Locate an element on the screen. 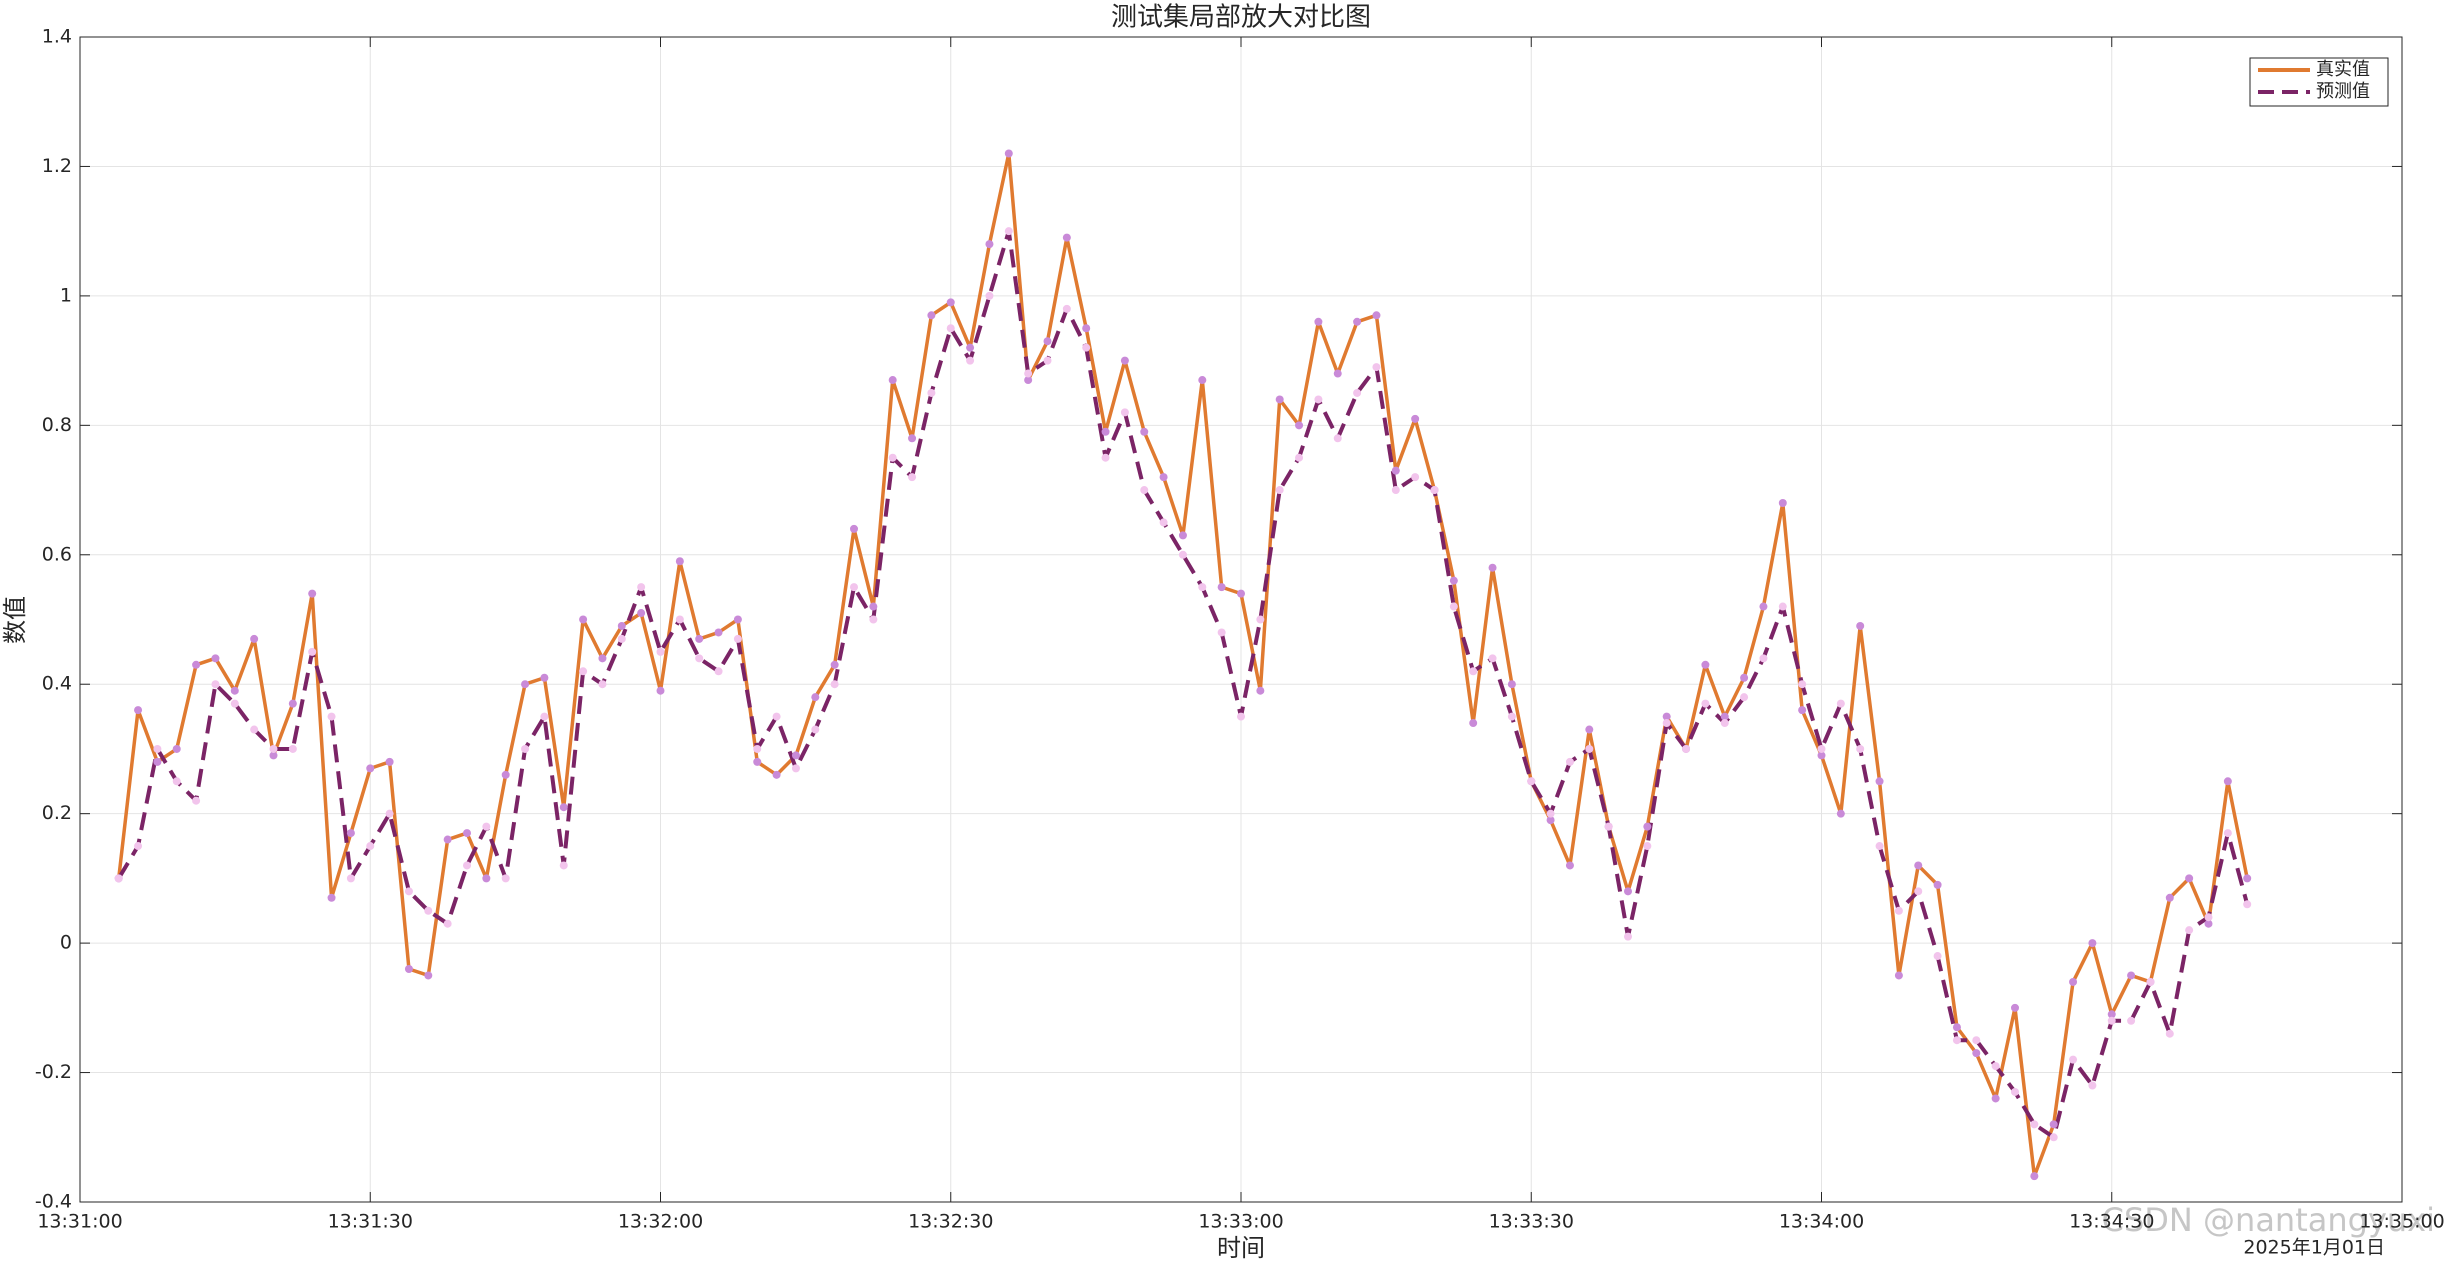  x-tick-label: 13:33:00 is located at coordinates (1240, 1222).